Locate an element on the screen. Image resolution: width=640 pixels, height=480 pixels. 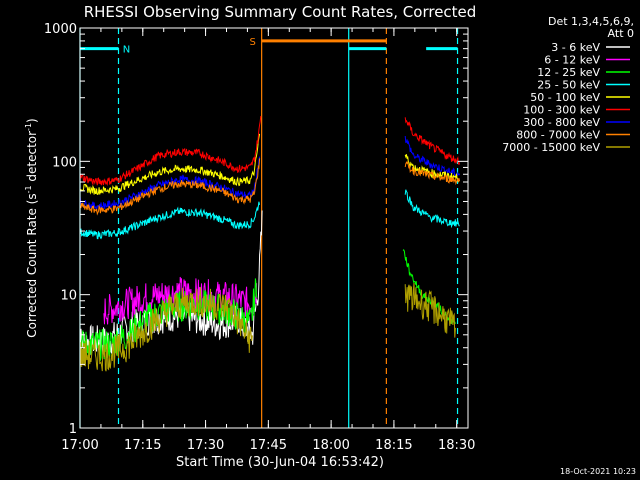
x-tick-label: 17:15 is located at coordinates (142, 445).